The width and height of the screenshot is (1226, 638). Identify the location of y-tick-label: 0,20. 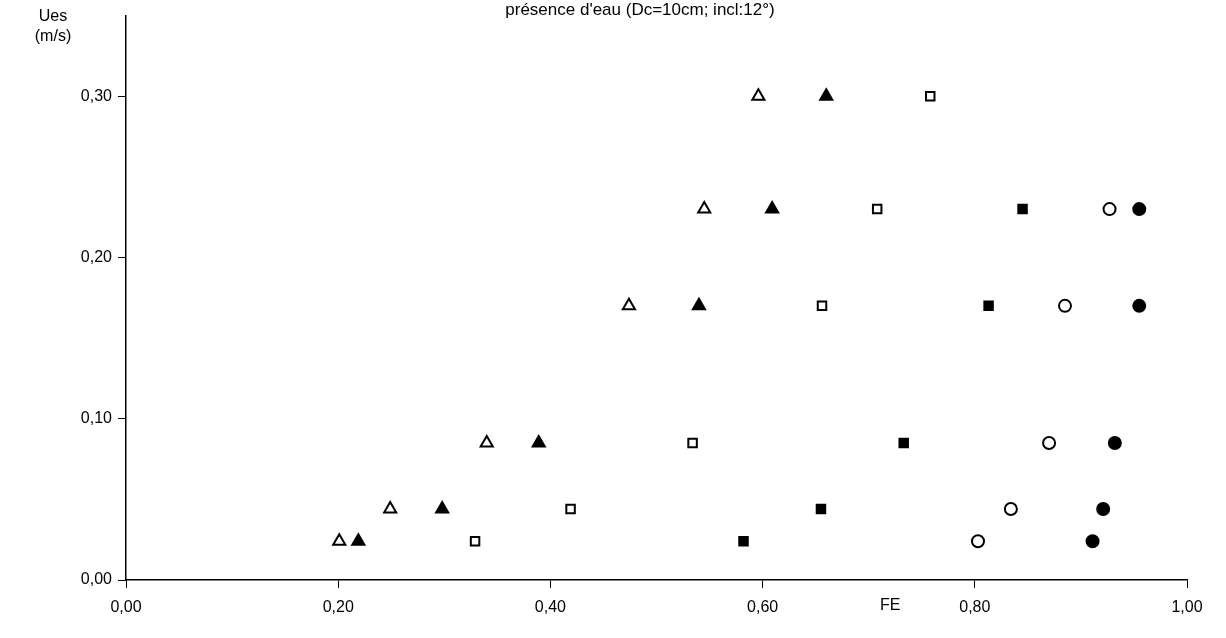
(96, 256).